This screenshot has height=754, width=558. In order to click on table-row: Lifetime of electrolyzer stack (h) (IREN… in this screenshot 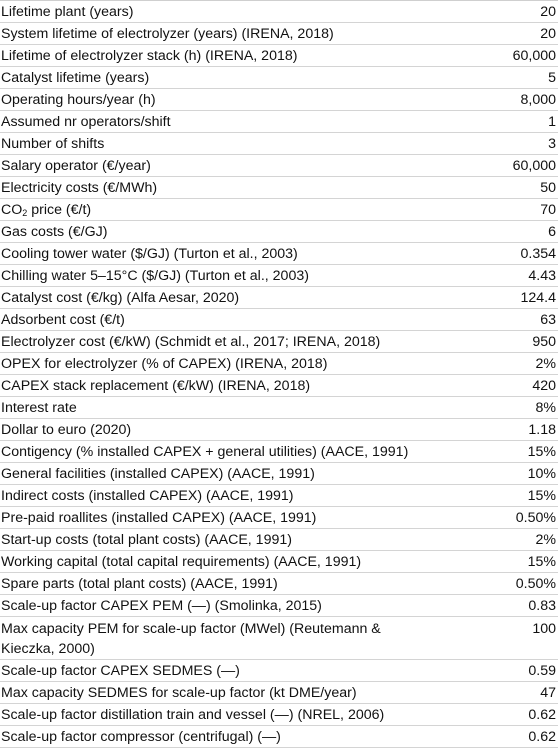, I will do `click(279, 56)`.